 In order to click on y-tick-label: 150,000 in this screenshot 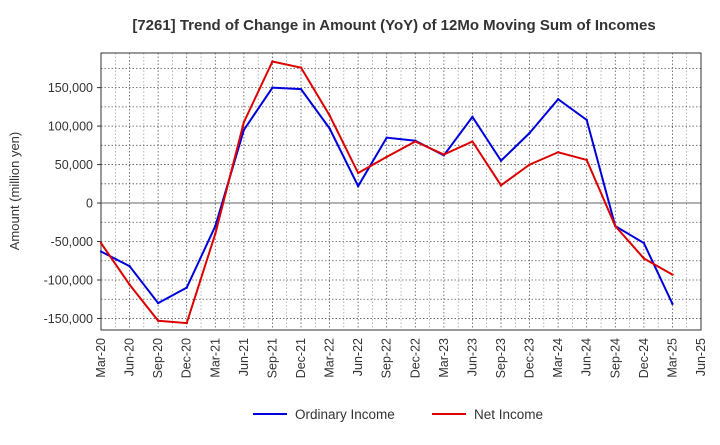, I will do `click(70, 88)`.